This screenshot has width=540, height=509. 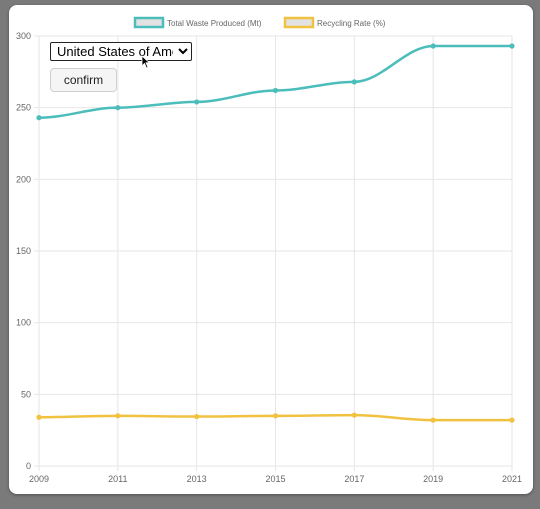 What do you see at coordinates (83, 80) in the screenshot?
I see `confirm-button: confirm` at bounding box center [83, 80].